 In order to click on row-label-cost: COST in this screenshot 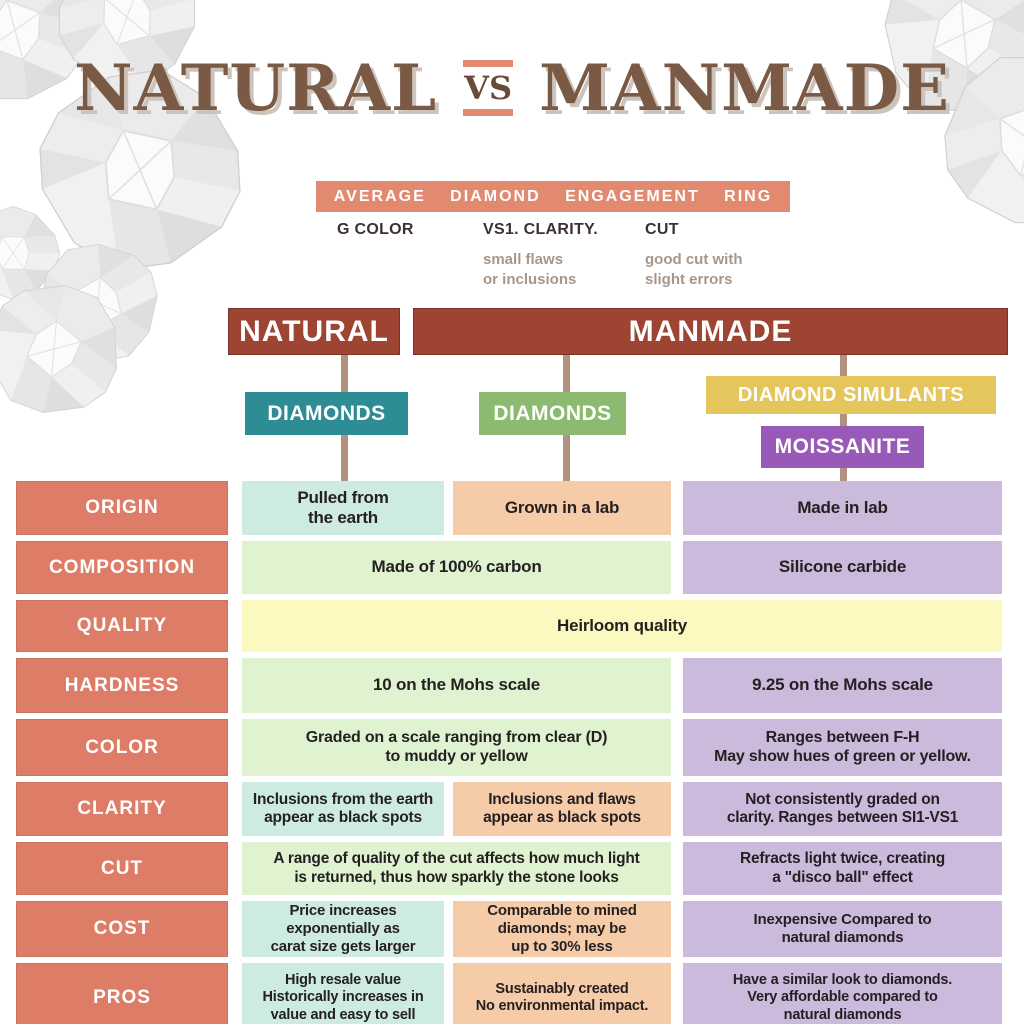, I will do `click(122, 929)`.